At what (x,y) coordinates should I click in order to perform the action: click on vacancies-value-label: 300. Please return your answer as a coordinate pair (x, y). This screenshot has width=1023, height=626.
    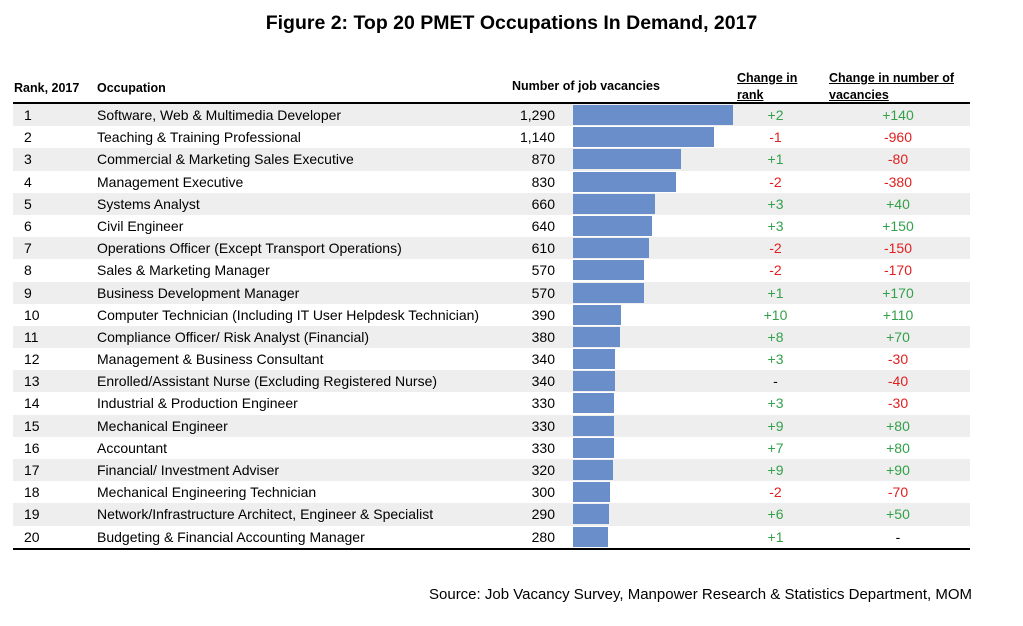
    Looking at the image, I should click on (543, 492).